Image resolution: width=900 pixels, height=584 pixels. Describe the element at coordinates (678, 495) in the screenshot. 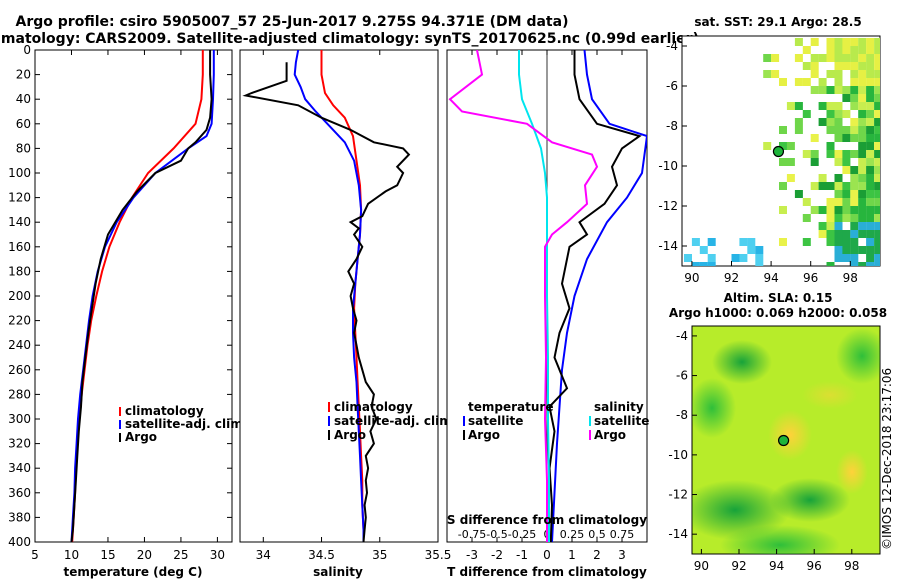

I see `map-ytick-label: -12` at that location.